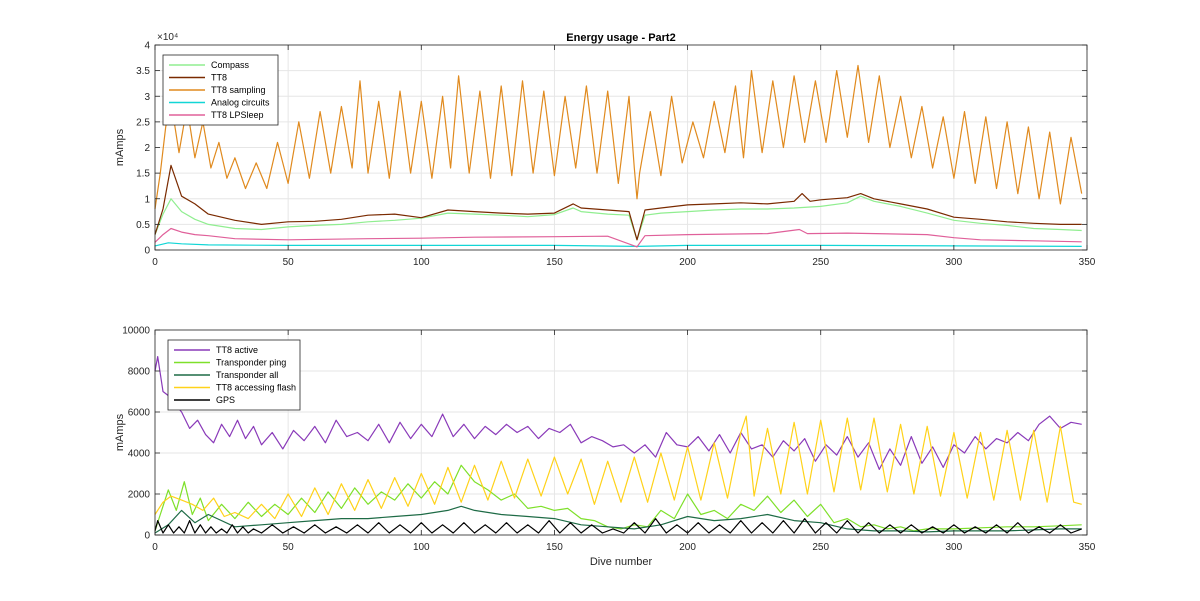  Describe the element at coordinates (256, 388) in the screenshot. I see `legend-entry: TT8 accessing flash` at that location.